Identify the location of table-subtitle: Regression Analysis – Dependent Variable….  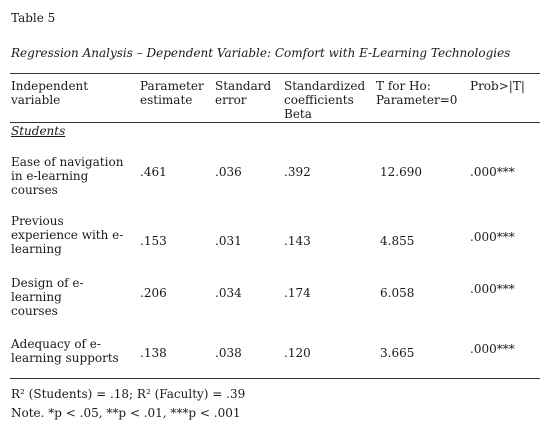
(261, 53).